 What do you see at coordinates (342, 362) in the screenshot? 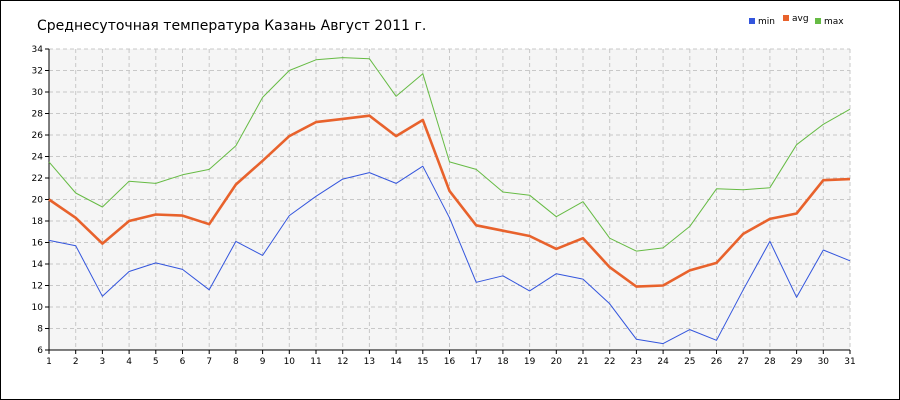
I see `x-tick-label: 12` at bounding box center [342, 362].